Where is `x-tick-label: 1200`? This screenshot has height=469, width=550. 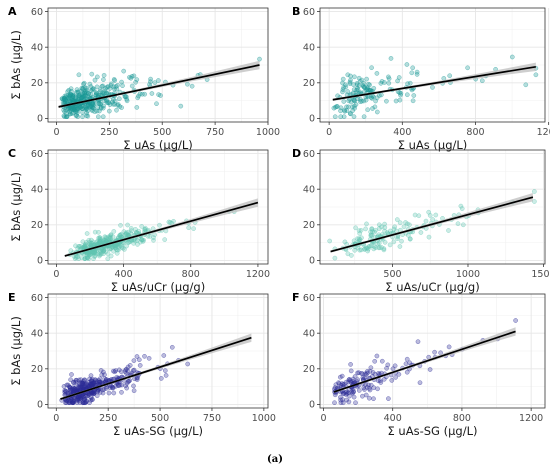 x-tick-label: 1200 is located at coordinates (258, 274).